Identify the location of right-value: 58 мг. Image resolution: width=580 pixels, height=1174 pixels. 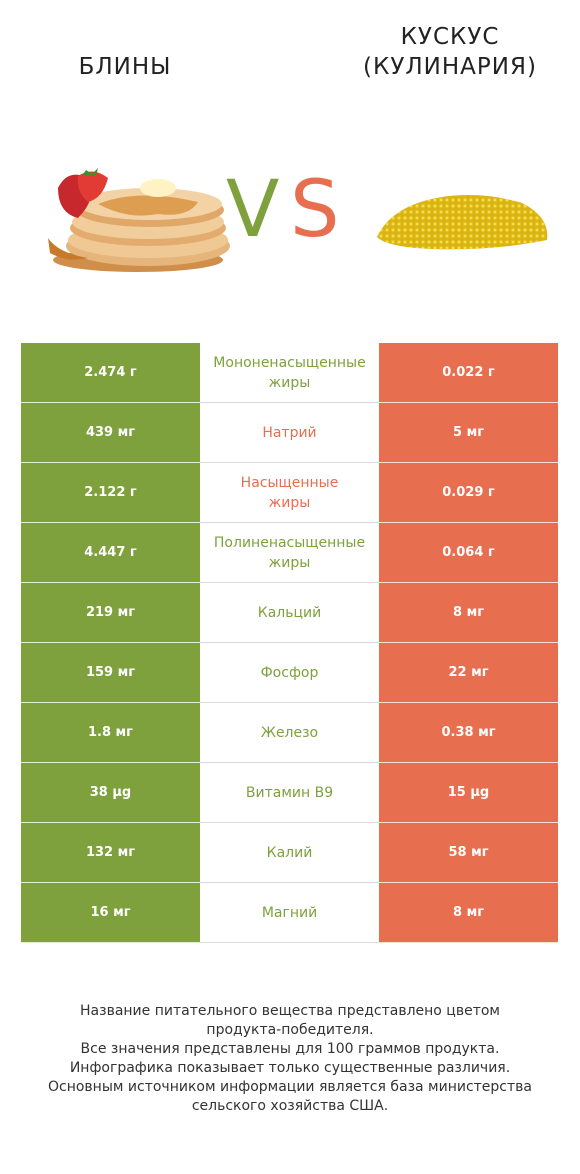
(468, 853).